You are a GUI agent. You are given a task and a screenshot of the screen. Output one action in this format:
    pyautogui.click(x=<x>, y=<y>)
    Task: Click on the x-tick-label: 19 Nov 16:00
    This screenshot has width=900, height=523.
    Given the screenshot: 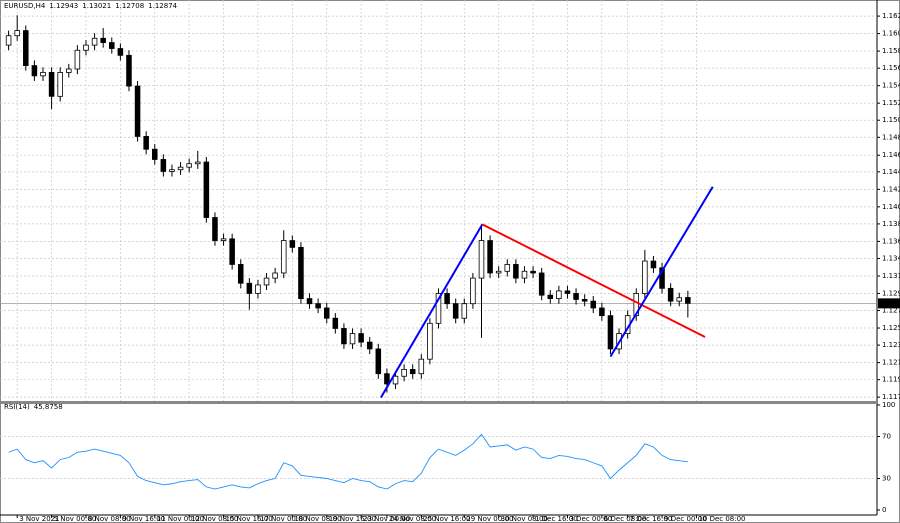 What is the action you would take?
    pyautogui.click(x=352, y=519)
    